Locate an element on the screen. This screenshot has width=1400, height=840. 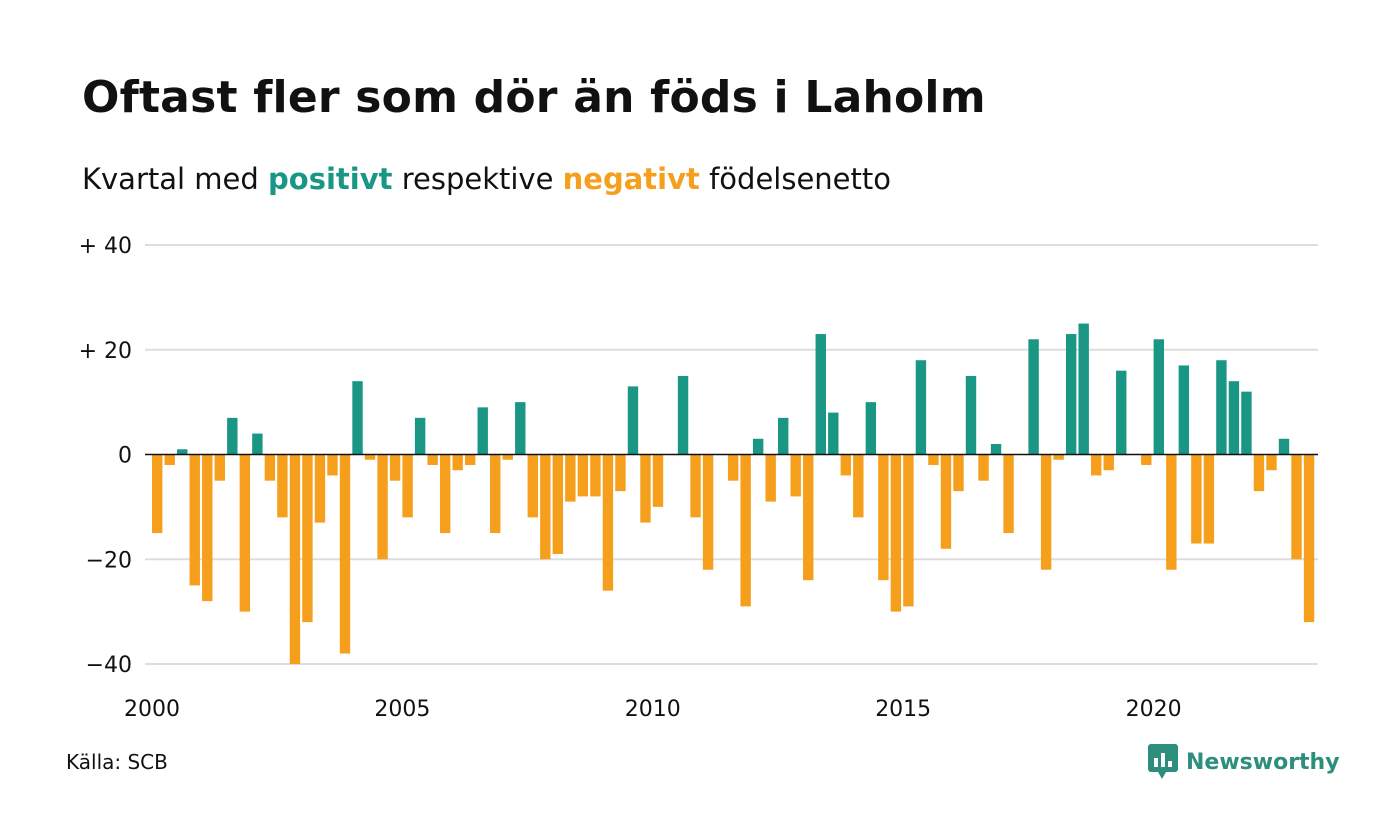
subtitle-positive-word: positivt is located at coordinates (330, 179).